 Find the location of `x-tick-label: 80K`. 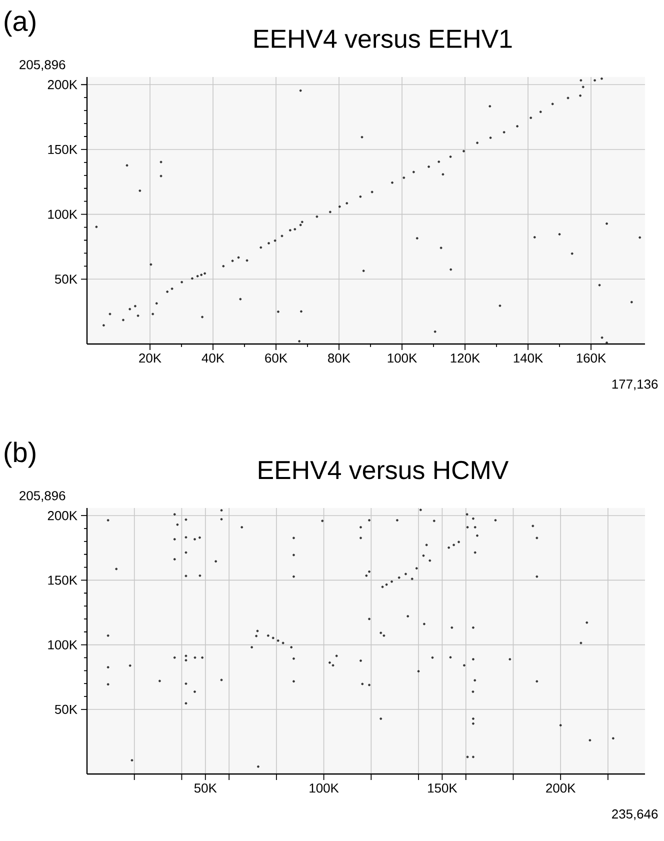

x-tick-label: 80K is located at coordinates (339, 358).